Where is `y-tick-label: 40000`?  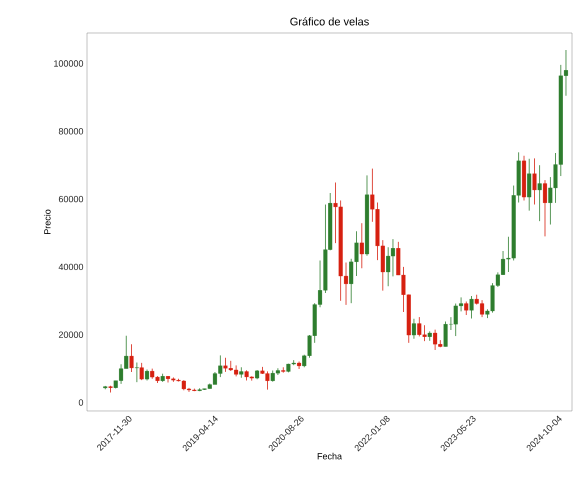 y-tick-label: 40000 is located at coordinates (71, 267).